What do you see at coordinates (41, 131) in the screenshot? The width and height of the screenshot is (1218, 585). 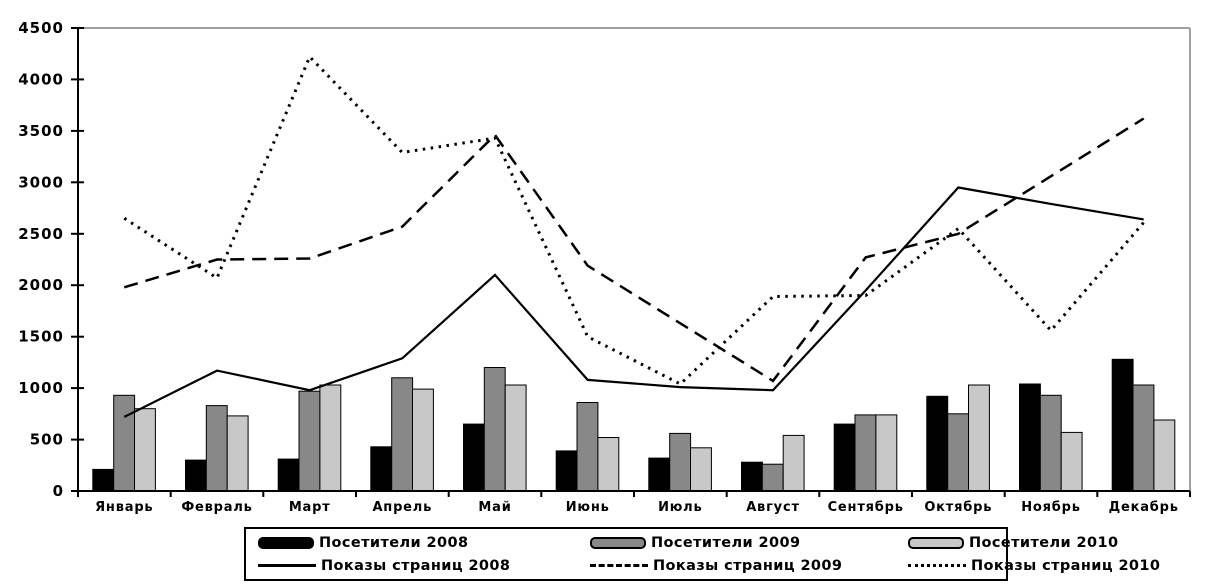 I see `y-axis-tick-label: 3500` at bounding box center [41, 131].